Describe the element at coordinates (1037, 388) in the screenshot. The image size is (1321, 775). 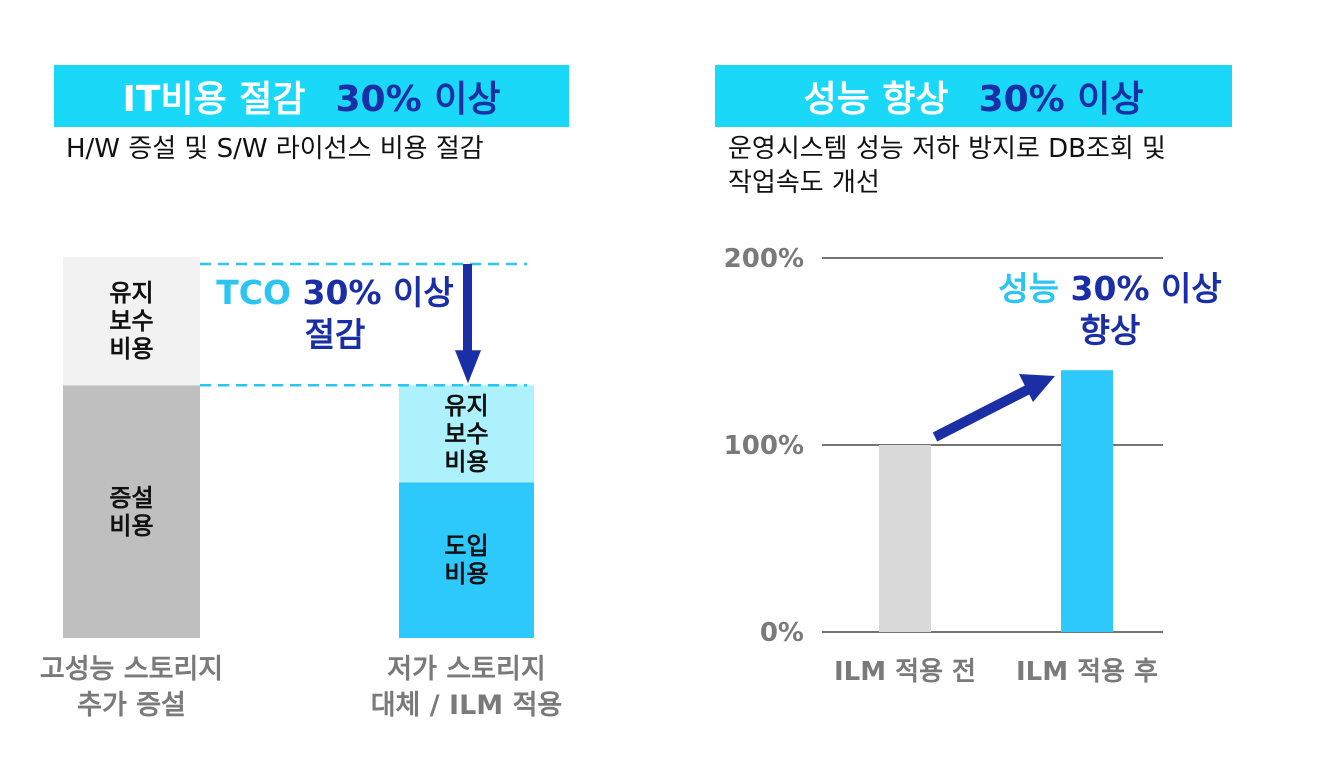
I see `growth-arrow-head` at that location.